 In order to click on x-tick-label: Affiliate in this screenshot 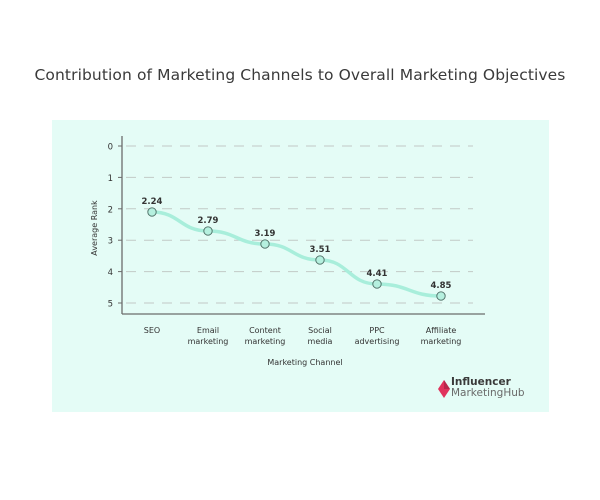, I will do `click(441, 330)`.